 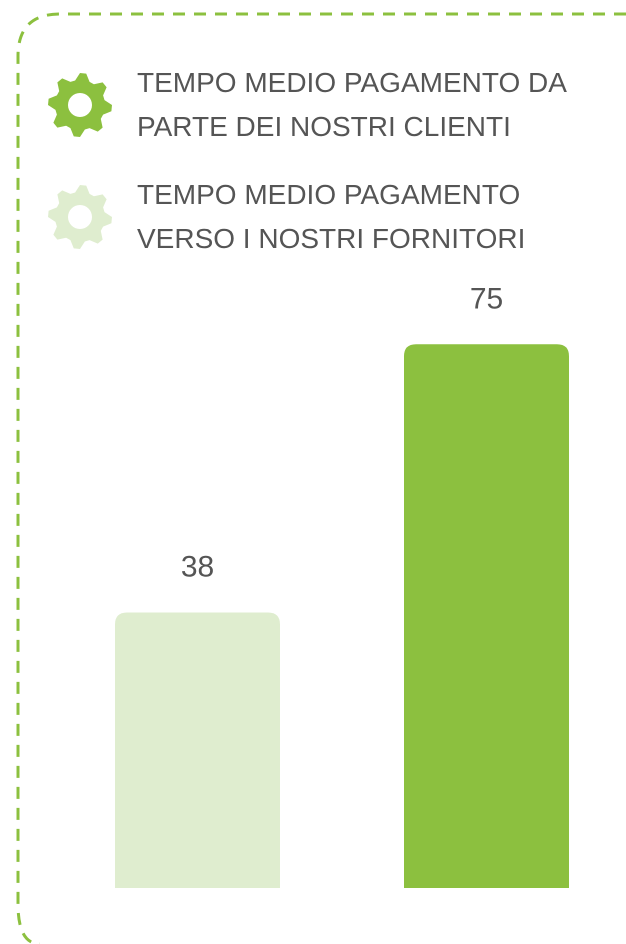 What do you see at coordinates (486, 298) in the screenshot?
I see `value-label: 75` at bounding box center [486, 298].